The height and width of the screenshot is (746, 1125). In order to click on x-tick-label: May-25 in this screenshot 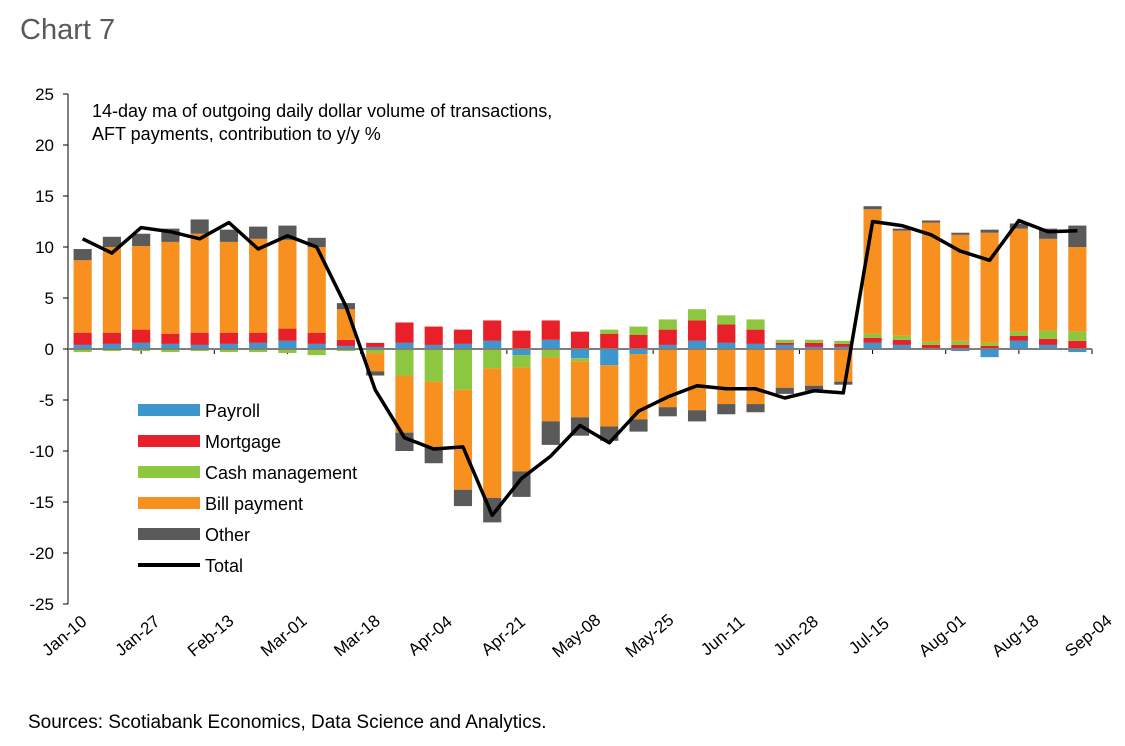, I will do `click(650, 635)`.